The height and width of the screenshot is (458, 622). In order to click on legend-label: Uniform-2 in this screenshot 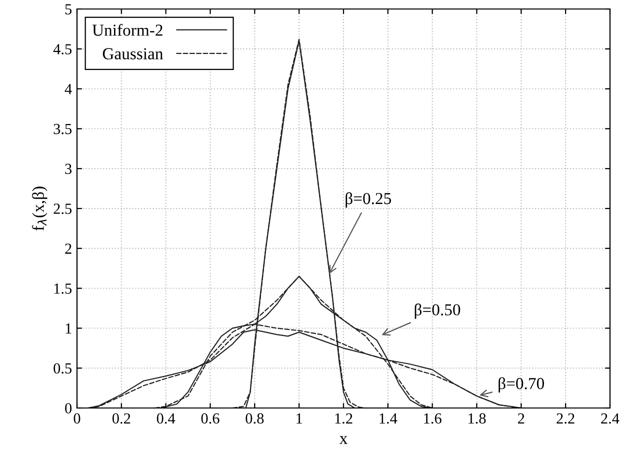, I will do `click(127, 30)`.